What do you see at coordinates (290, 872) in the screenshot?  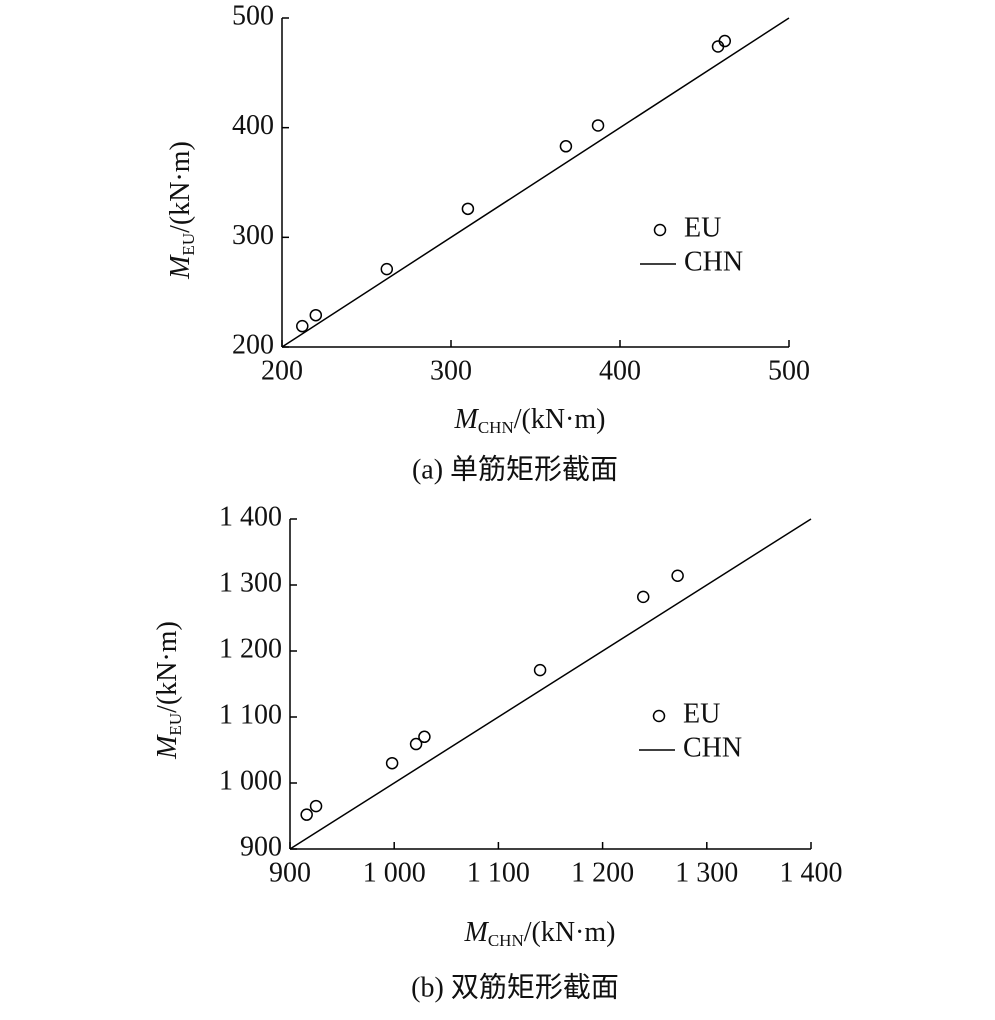 I see `x-tick-label: 900` at bounding box center [290, 872].